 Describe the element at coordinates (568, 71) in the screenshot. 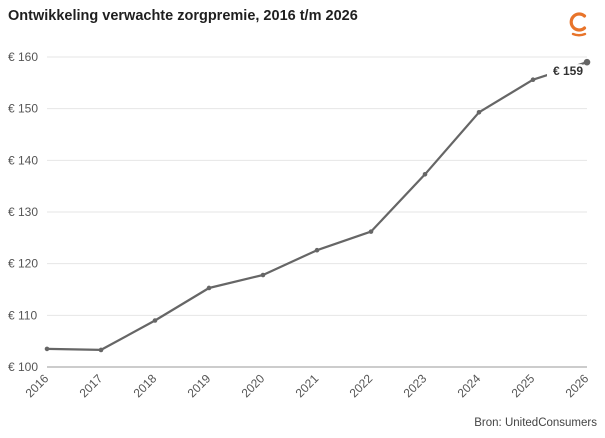

I see `data-label: € 159` at that location.